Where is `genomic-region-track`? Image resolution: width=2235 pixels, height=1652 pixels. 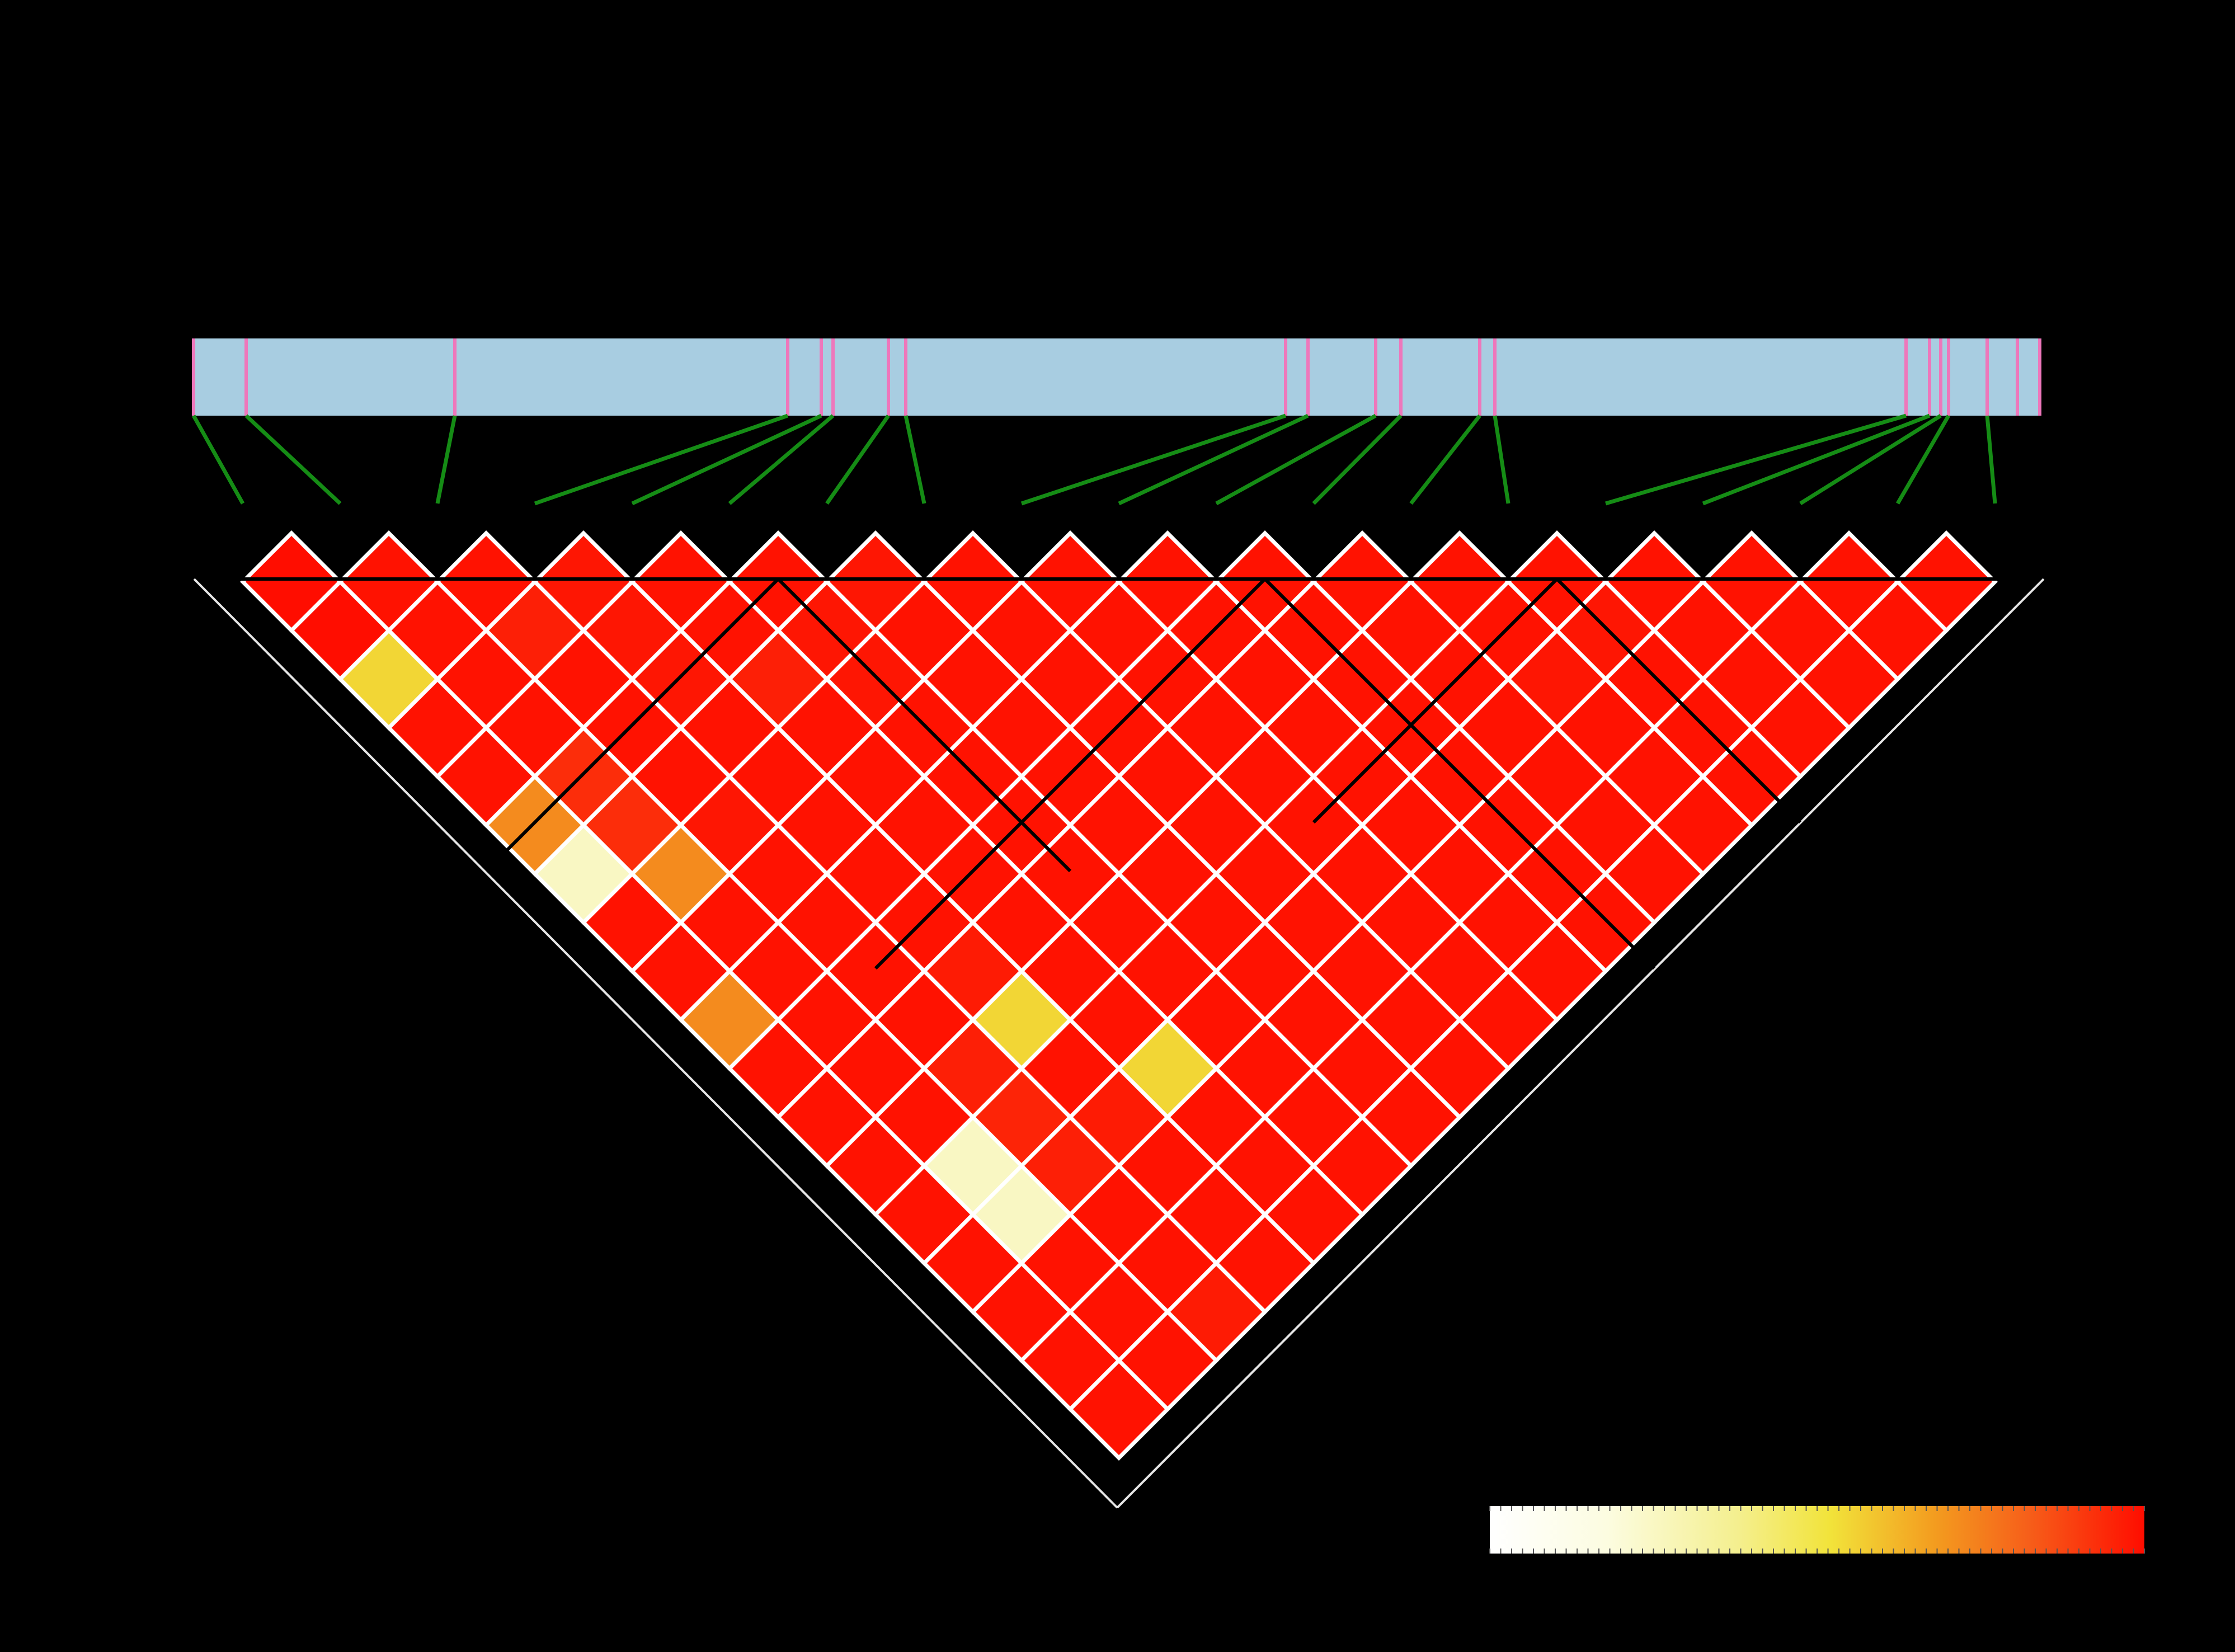 genomic-region-track is located at coordinates (1116, 377).